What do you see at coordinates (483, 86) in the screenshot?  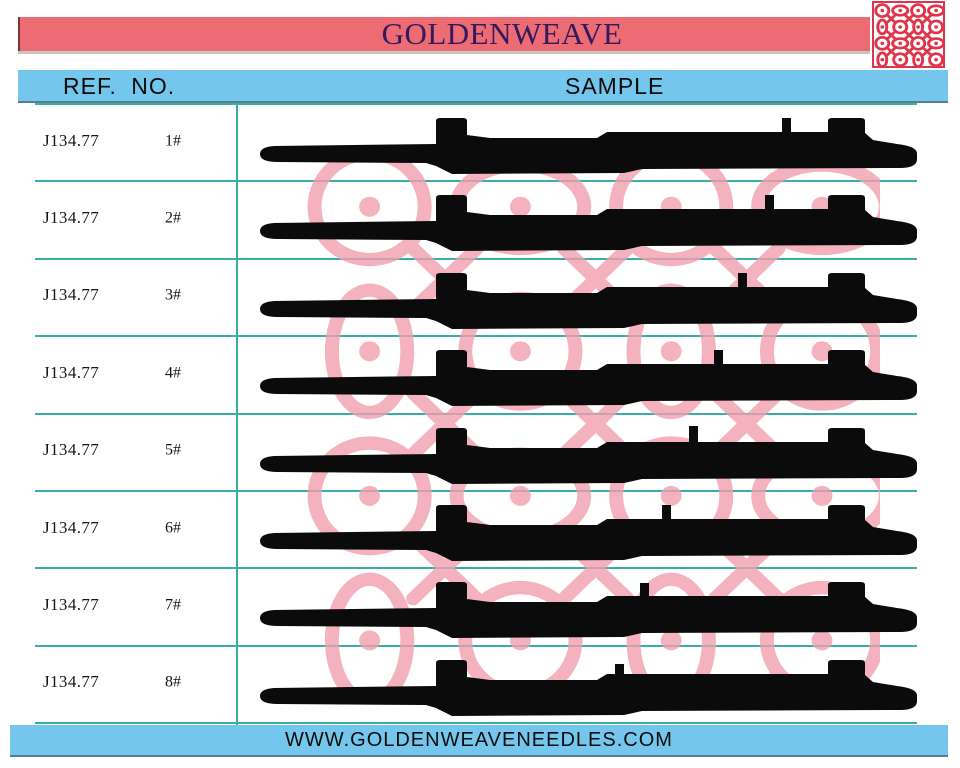 I see `table-header-bar: REF. NO. SAMPLE` at bounding box center [483, 86].